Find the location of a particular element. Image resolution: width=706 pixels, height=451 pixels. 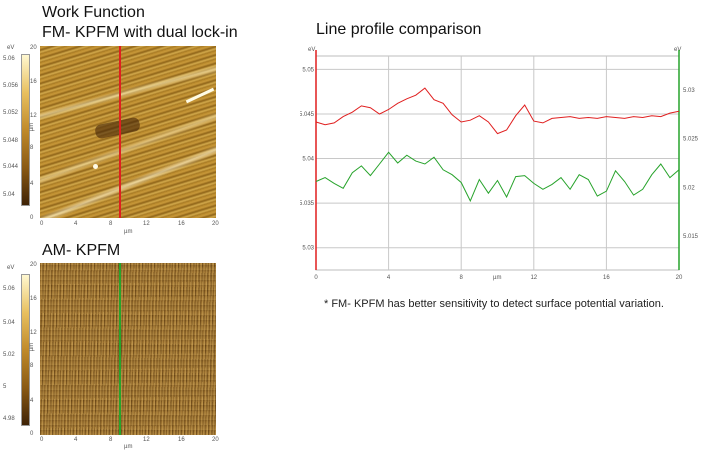

fm-x-ticks: 0 4 8 12 16 20 is located at coordinates (130, 226).